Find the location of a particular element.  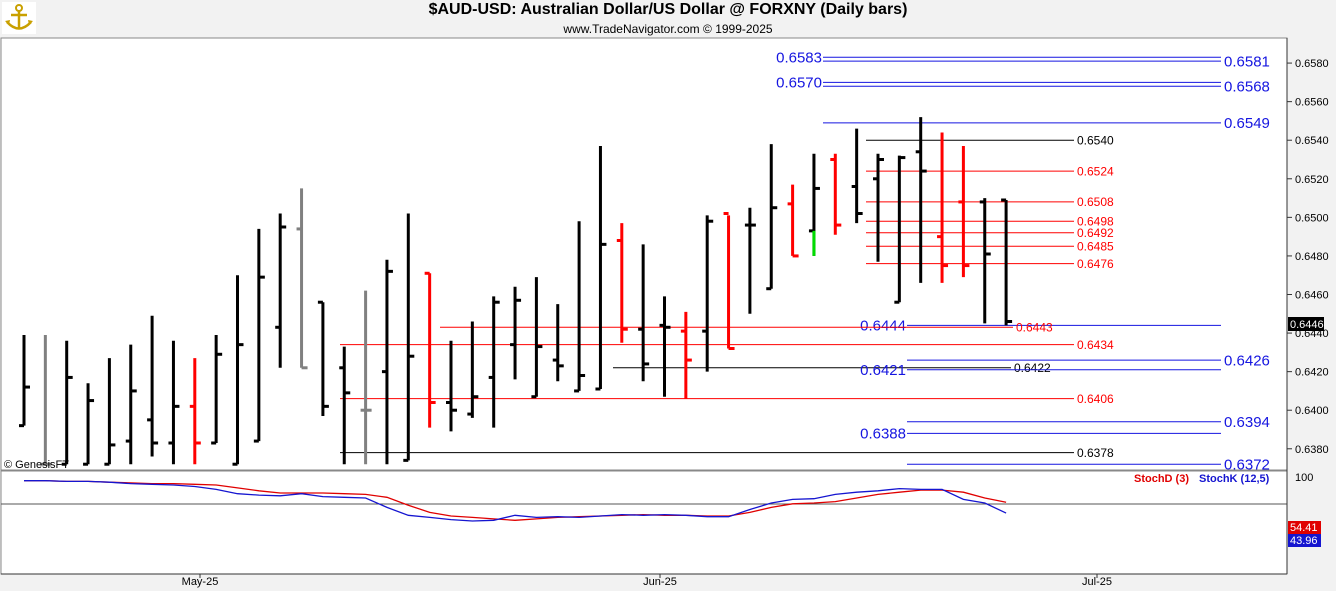

level-label: 0.6549 is located at coordinates (1247, 123).